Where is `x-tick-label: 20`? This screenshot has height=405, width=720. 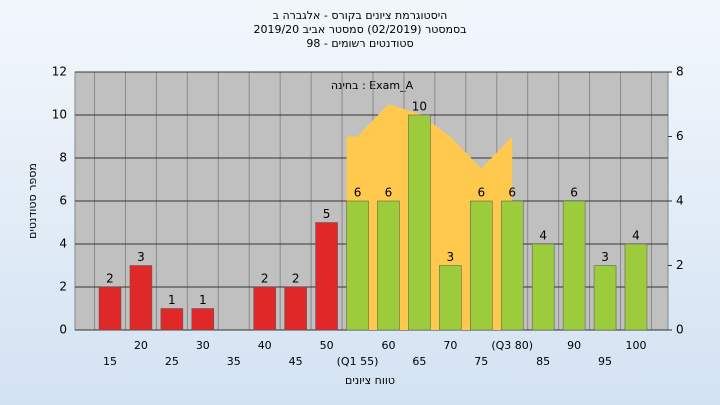
x-tick-label: 20 is located at coordinates (141, 345).